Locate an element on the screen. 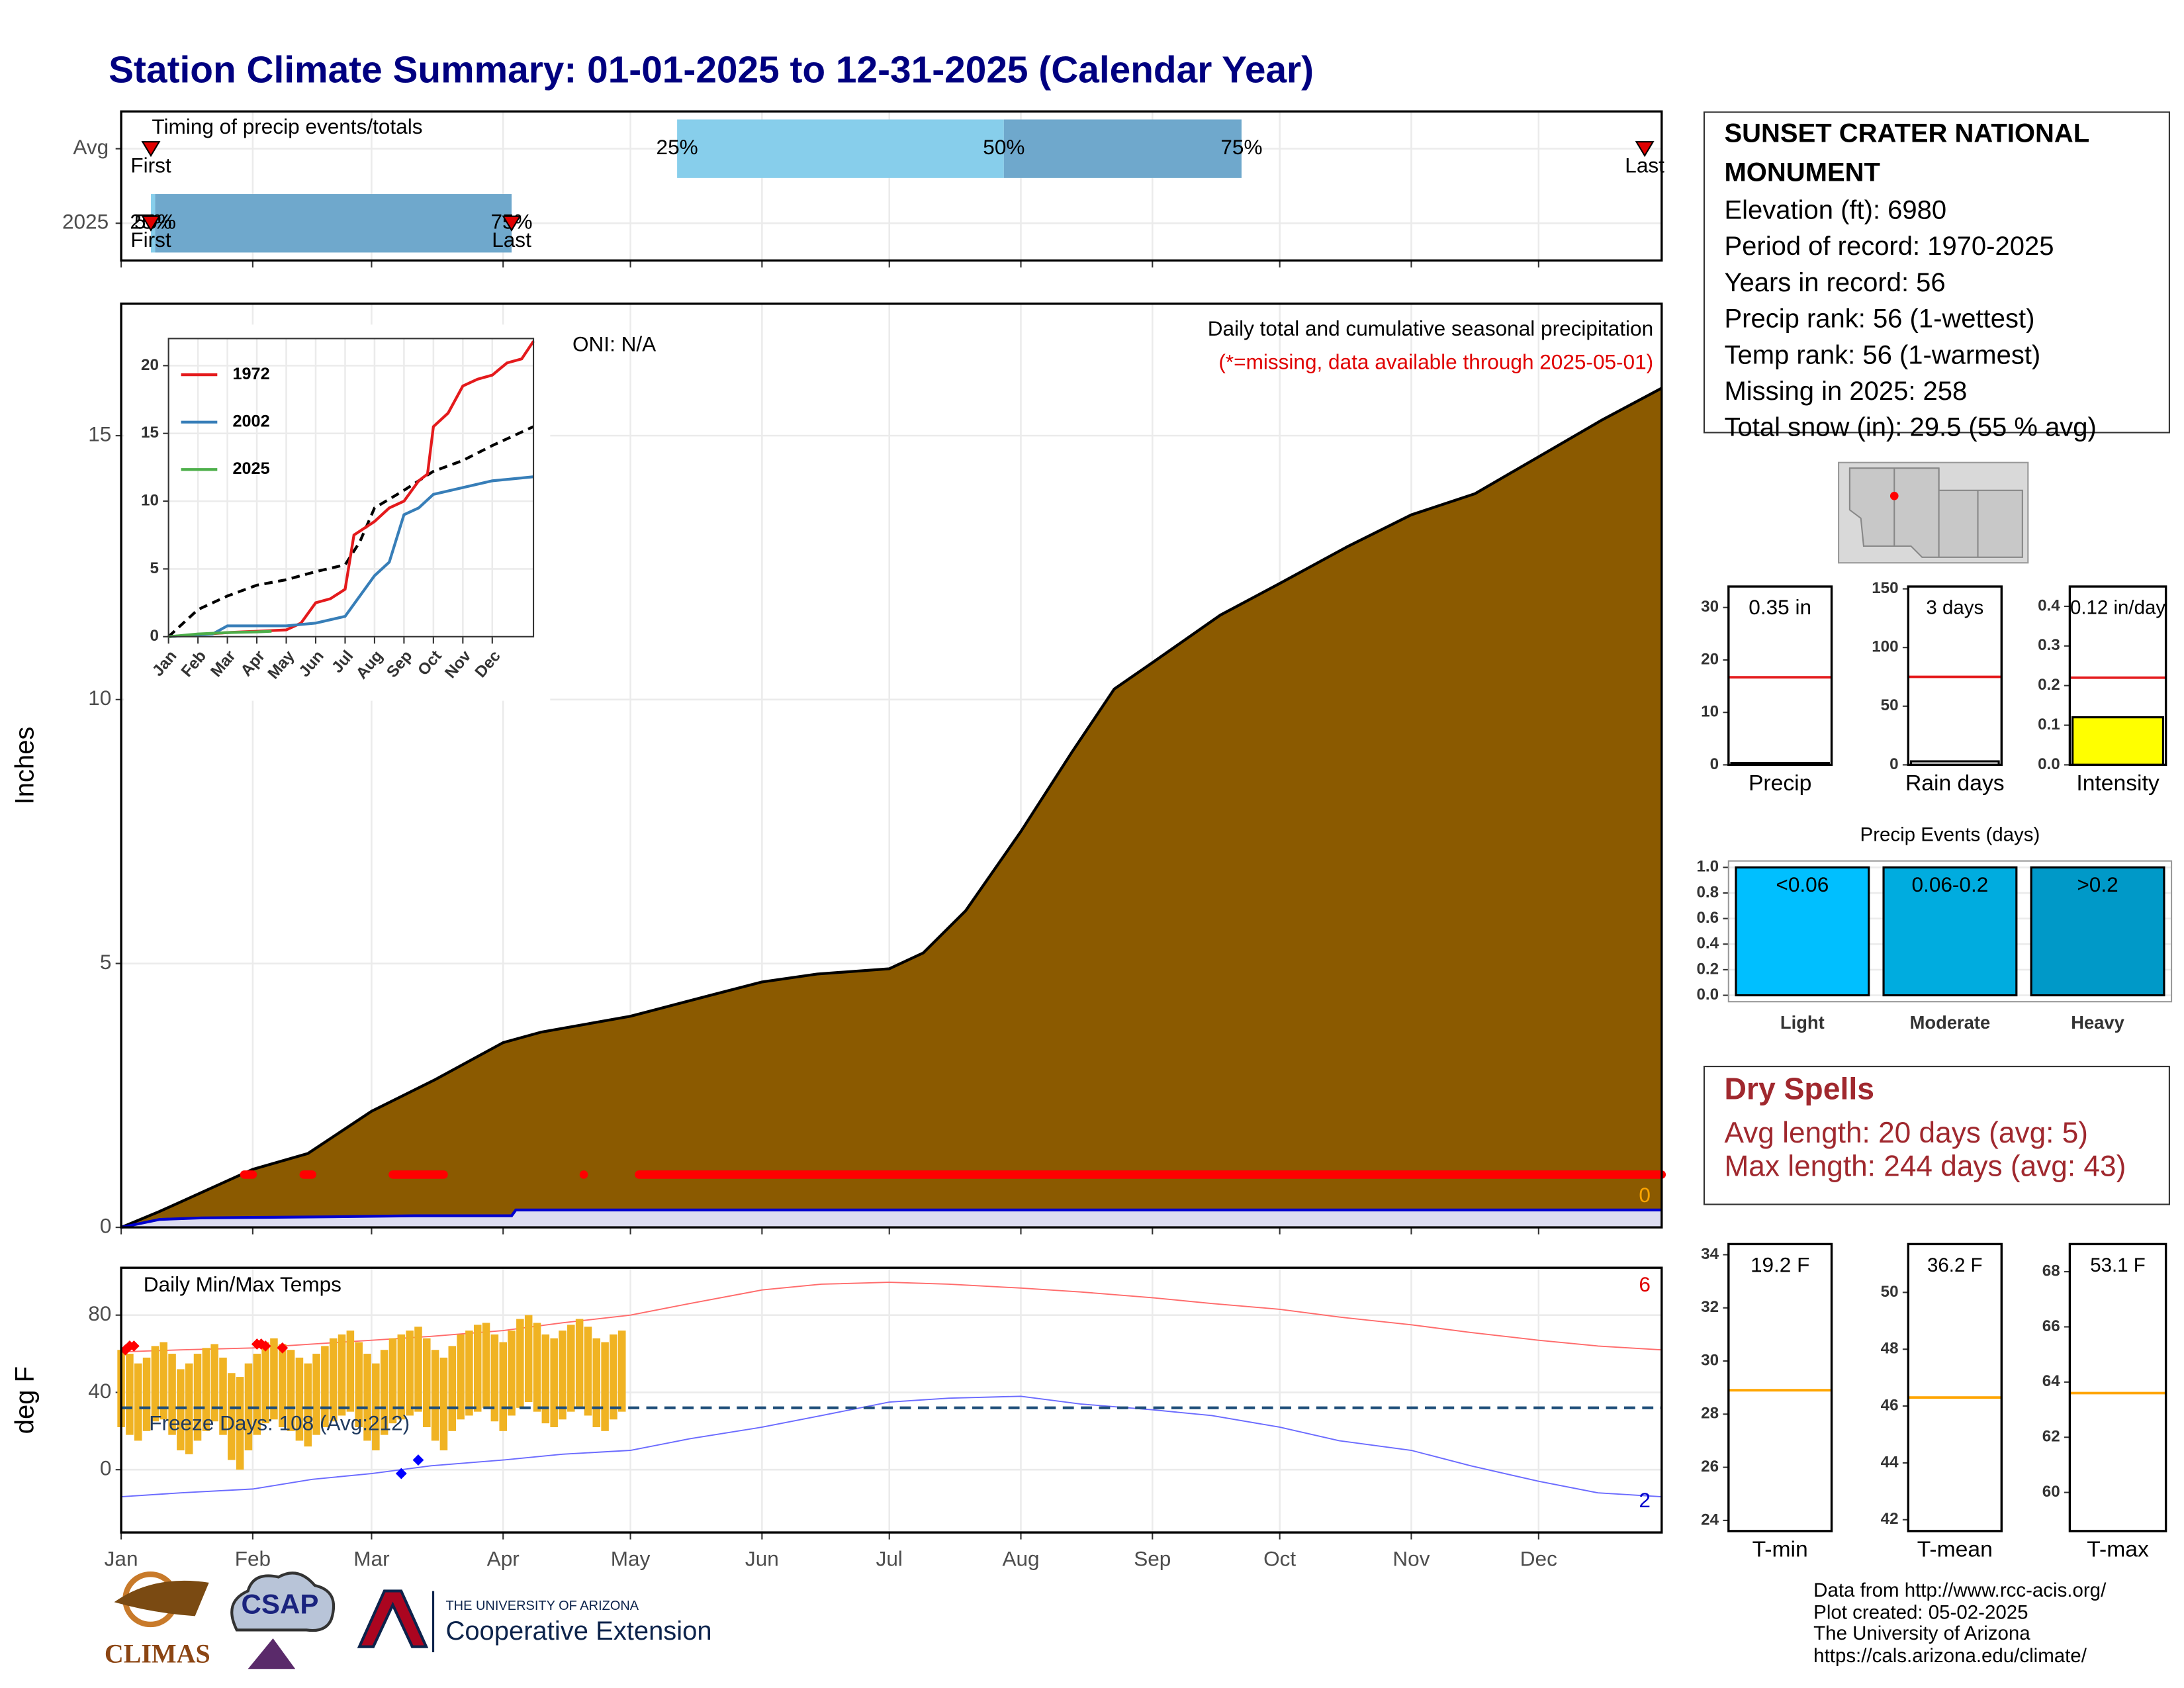 Image resolution: width=2184 pixels, height=1688 pixels. bar-label: 0.06-0.2 is located at coordinates (1951, 884).